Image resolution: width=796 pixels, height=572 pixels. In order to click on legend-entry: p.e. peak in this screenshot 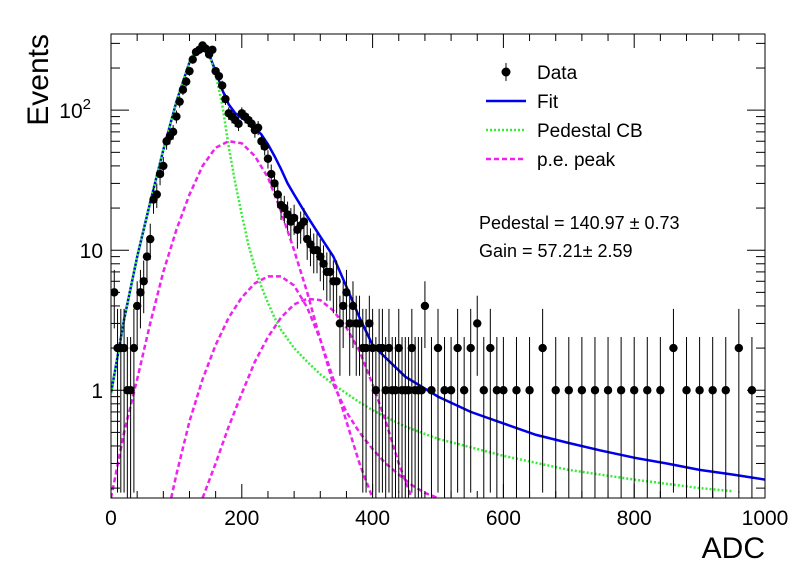, I will do `click(551, 160)`.